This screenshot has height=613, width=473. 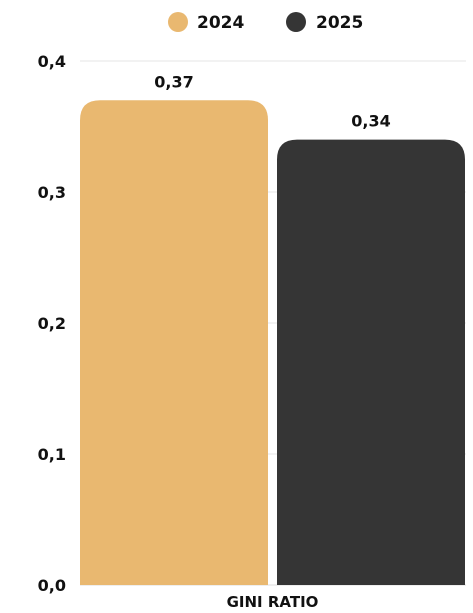 I want to click on y-axis-ticks: 0,0 0,1 0,2 0,3 0,4, so click(x=52, y=323).